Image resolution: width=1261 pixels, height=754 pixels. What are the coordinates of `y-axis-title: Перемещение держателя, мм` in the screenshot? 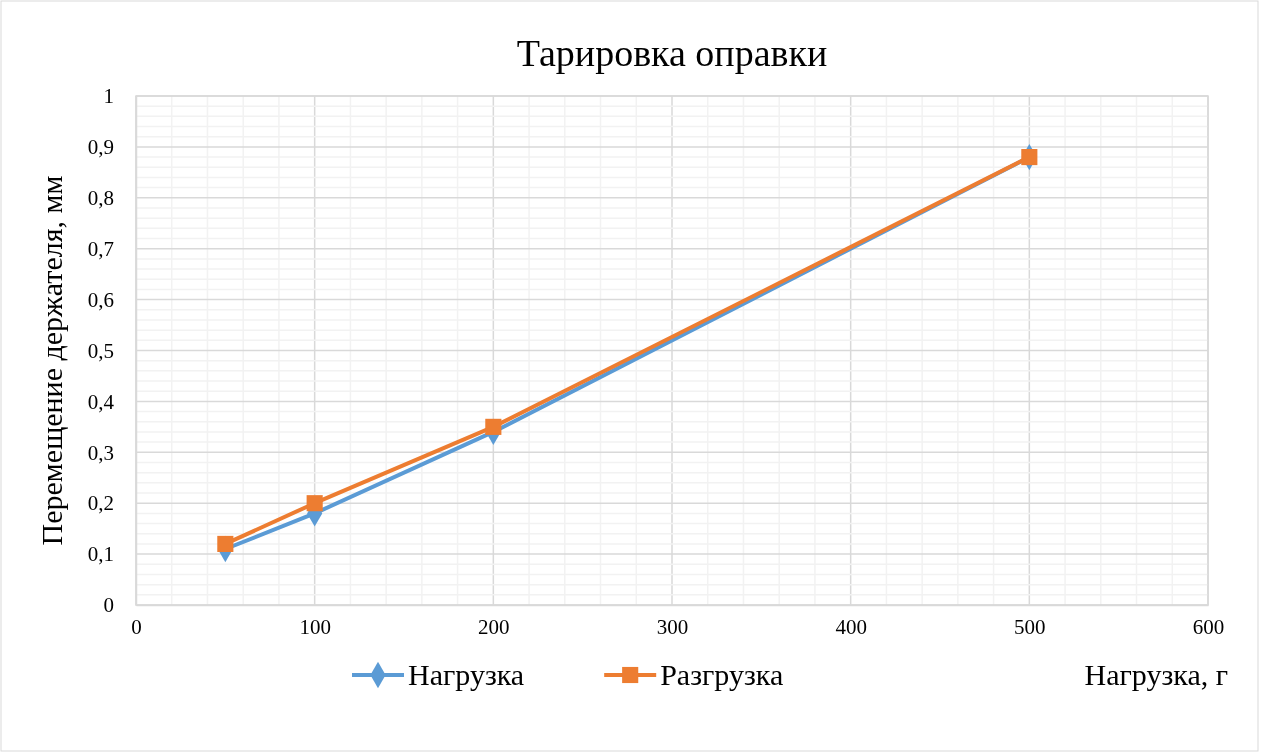 It's located at (51, 360).